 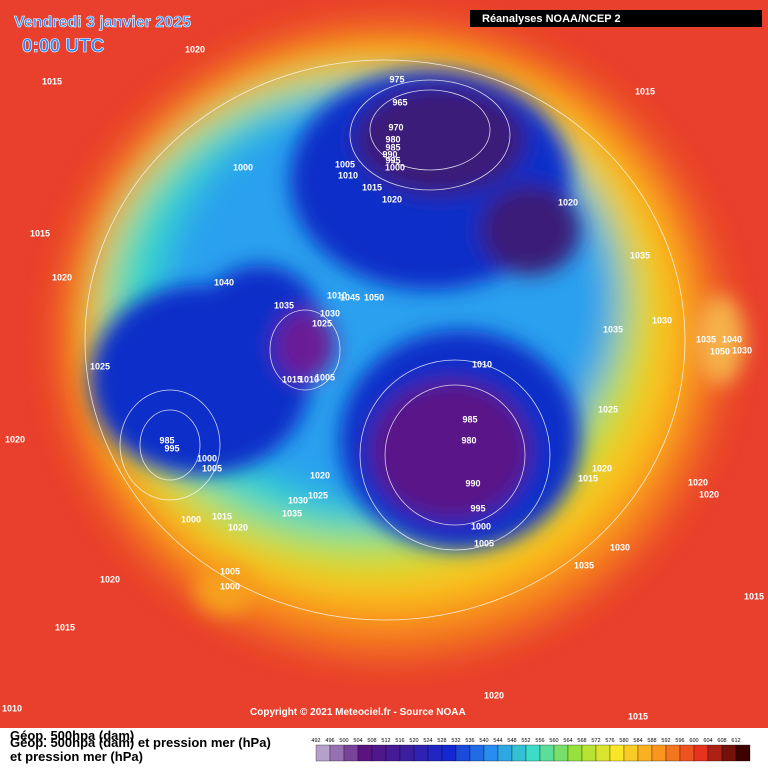 What do you see at coordinates (357, 741) in the screenshot?
I see `colorbar-label: 504` at bounding box center [357, 741].